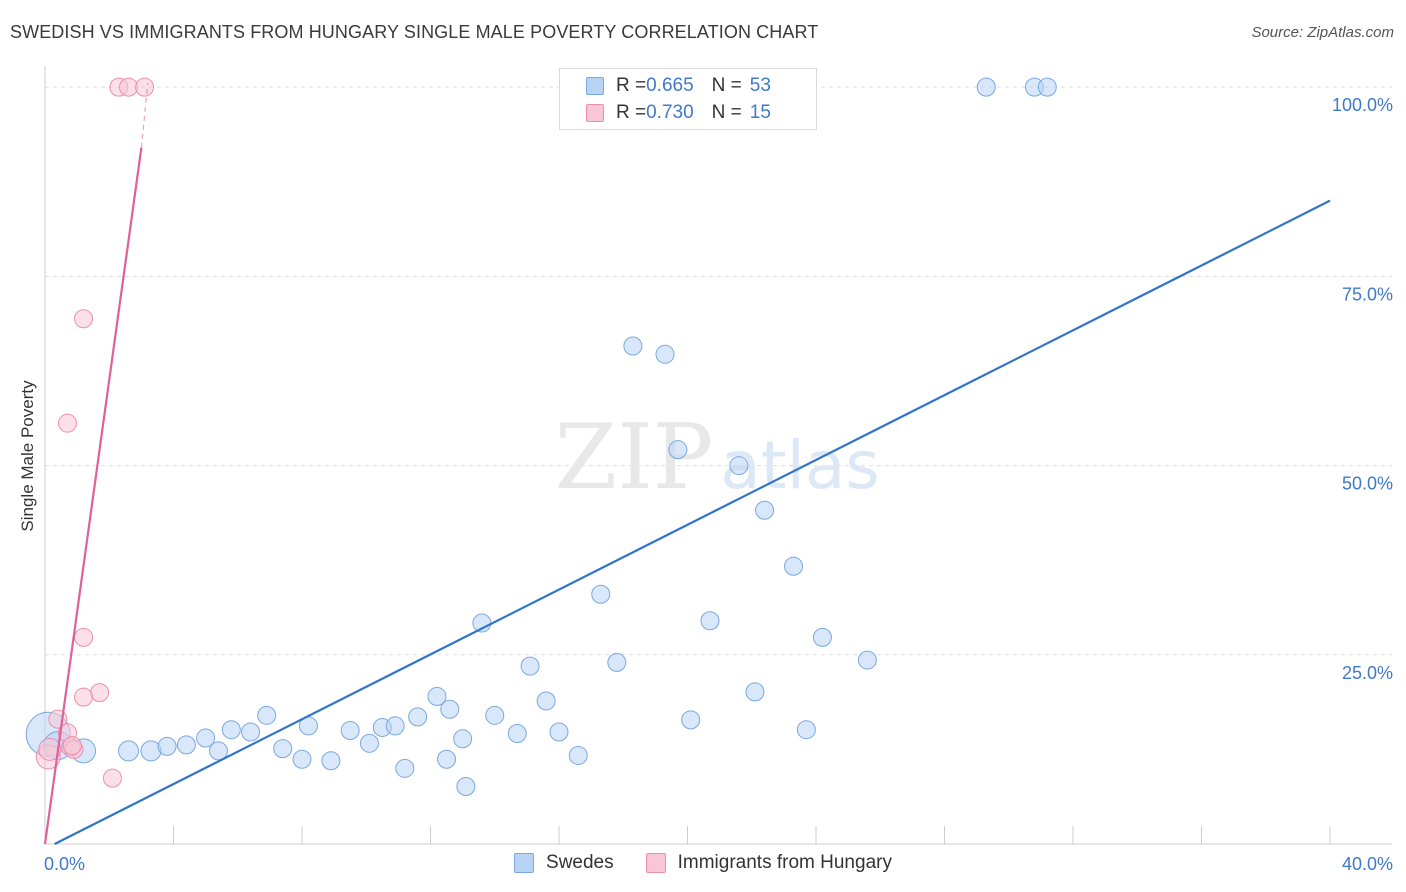  I want to click on legend-item-swedes: Swedes, so click(564, 863).